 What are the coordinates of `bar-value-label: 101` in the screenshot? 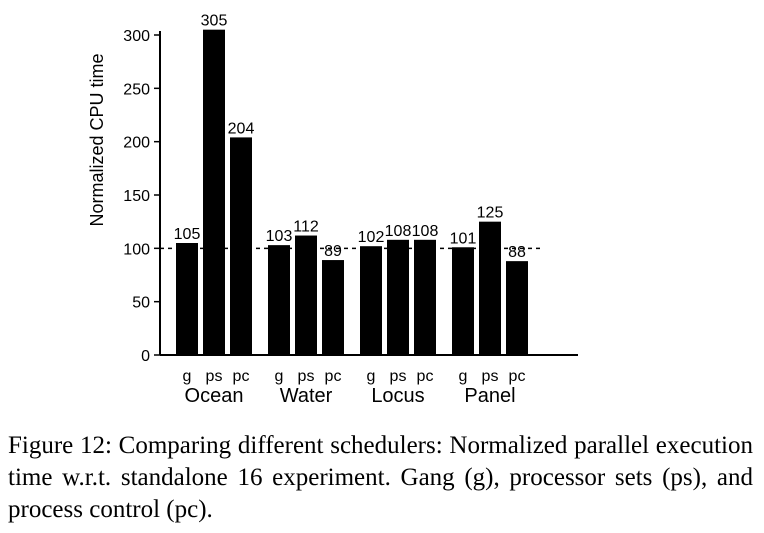 It's located at (463, 238).